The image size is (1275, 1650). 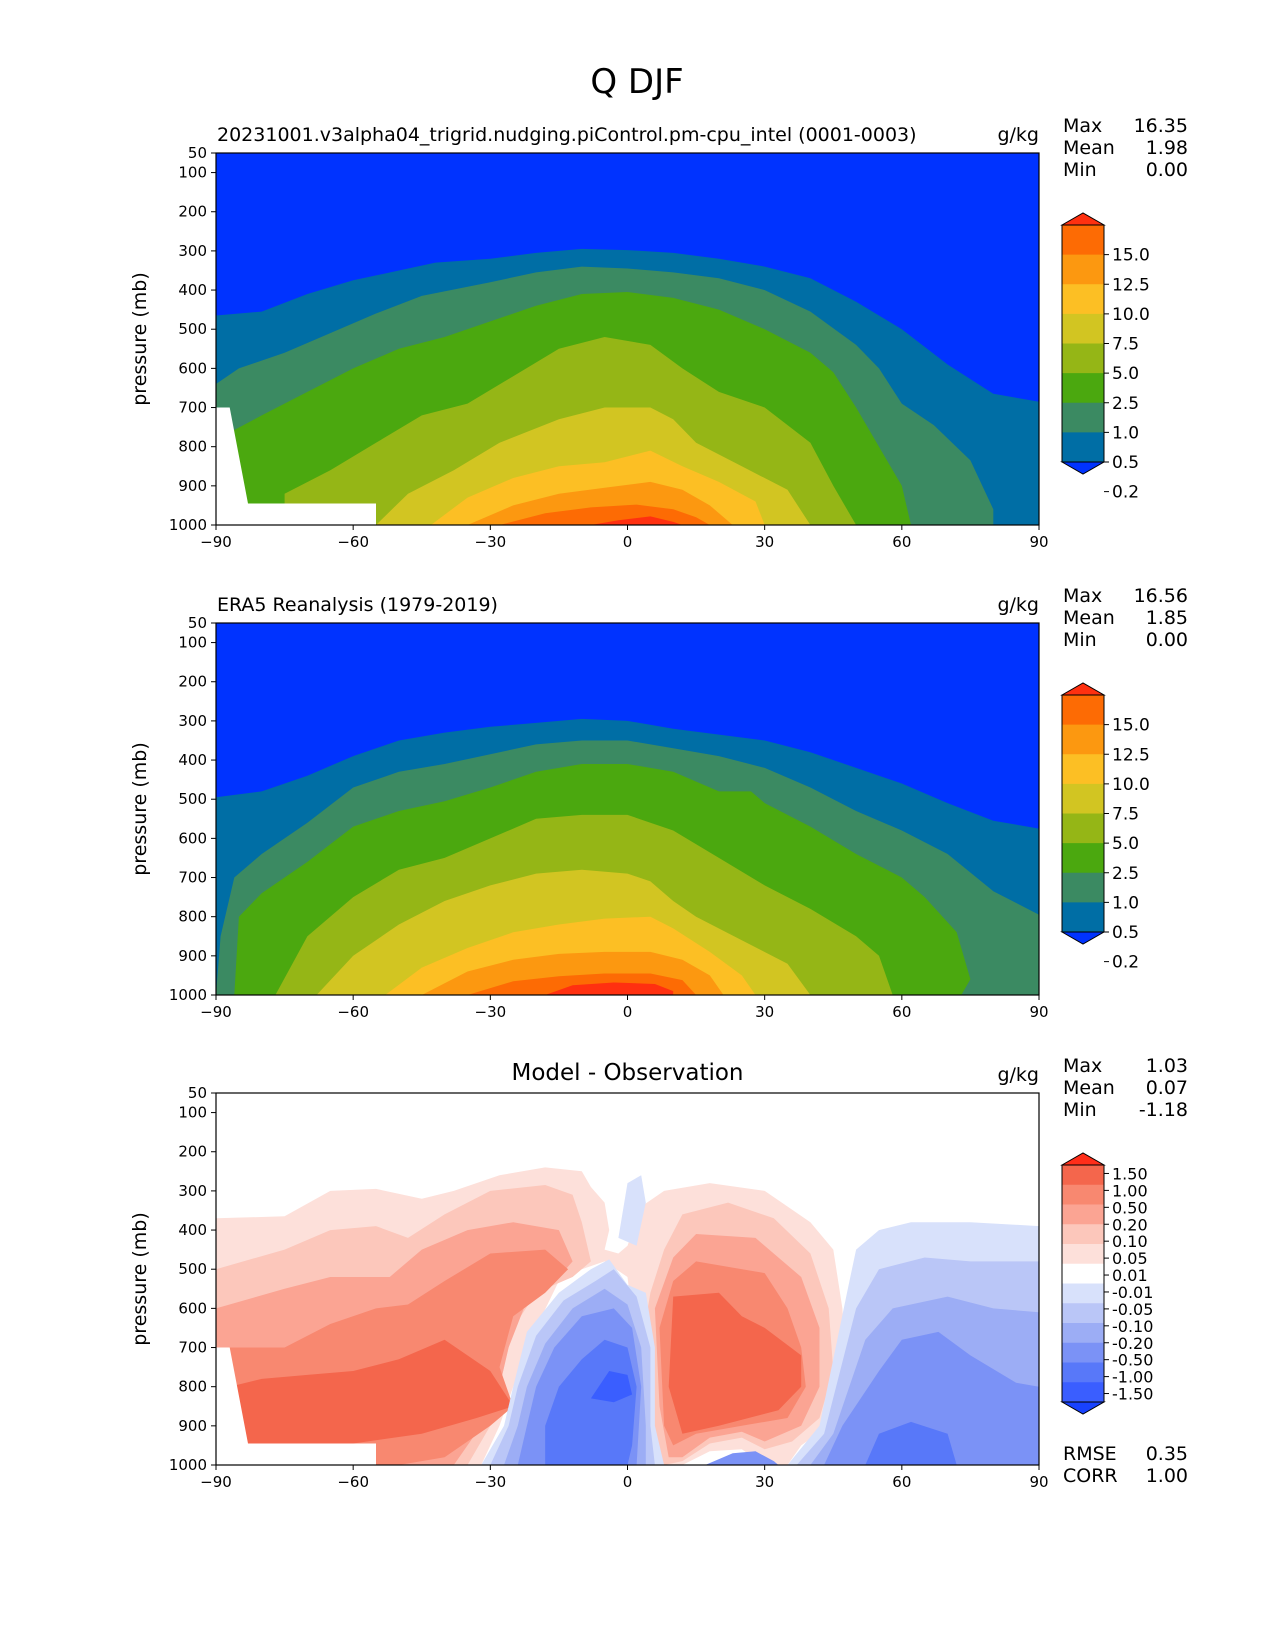 What do you see at coordinates (1090, 1454) in the screenshot?
I see `metric-rmse-label: RMSE` at bounding box center [1090, 1454].